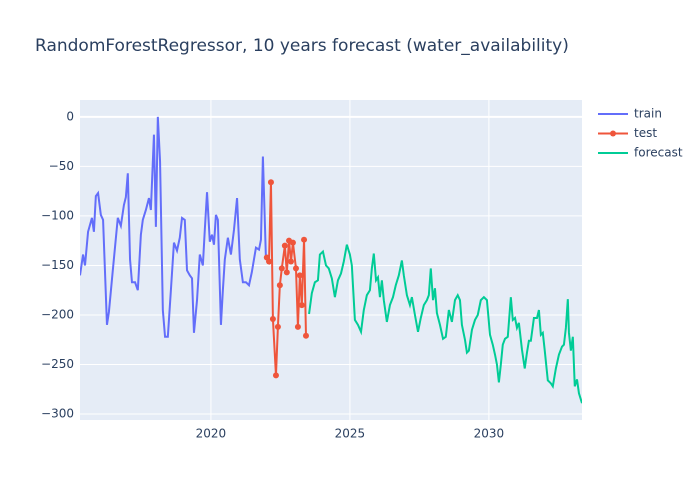 This screenshot has width=700, height=500. What do you see at coordinates (350, 434) in the screenshot?
I see `x-tick-label: 2025` at bounding box center [350, 434].